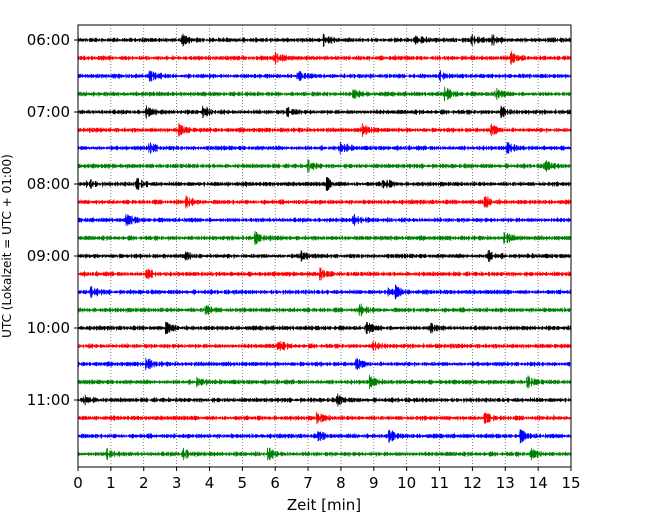  Describe the element at coordinates (324, 505) in the screenshot. I see `x-axis-label: Zeit [min]` at that location.